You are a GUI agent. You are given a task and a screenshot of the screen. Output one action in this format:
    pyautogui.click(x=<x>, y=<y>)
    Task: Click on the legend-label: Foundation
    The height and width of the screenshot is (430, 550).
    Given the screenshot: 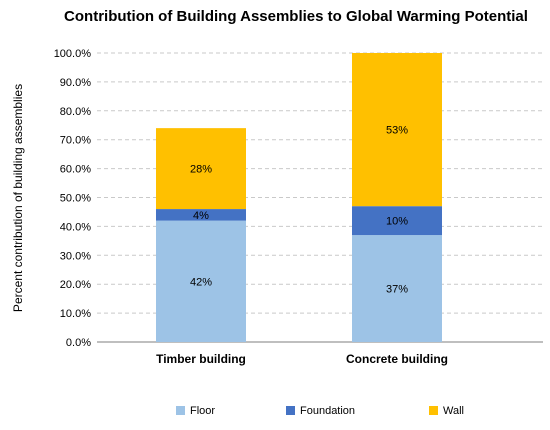 What is the action you would take?
    pyautogui.click(x=327, y=411)
    